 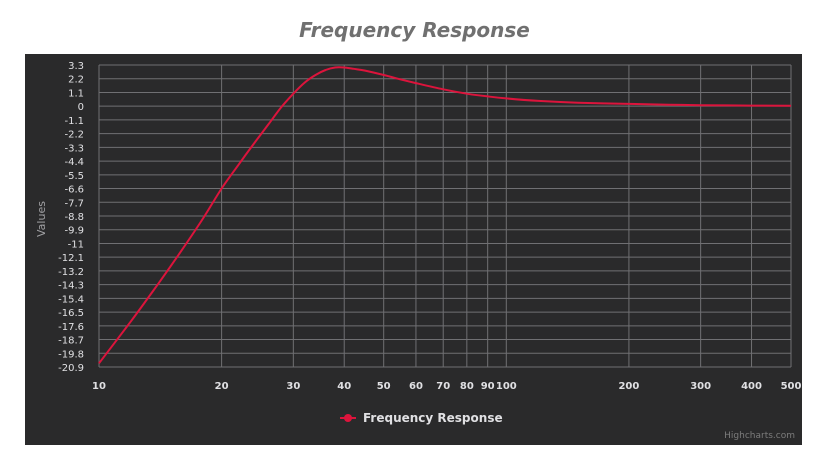 I want to click on x-tick-label: 80, so click(x=467, y=386).